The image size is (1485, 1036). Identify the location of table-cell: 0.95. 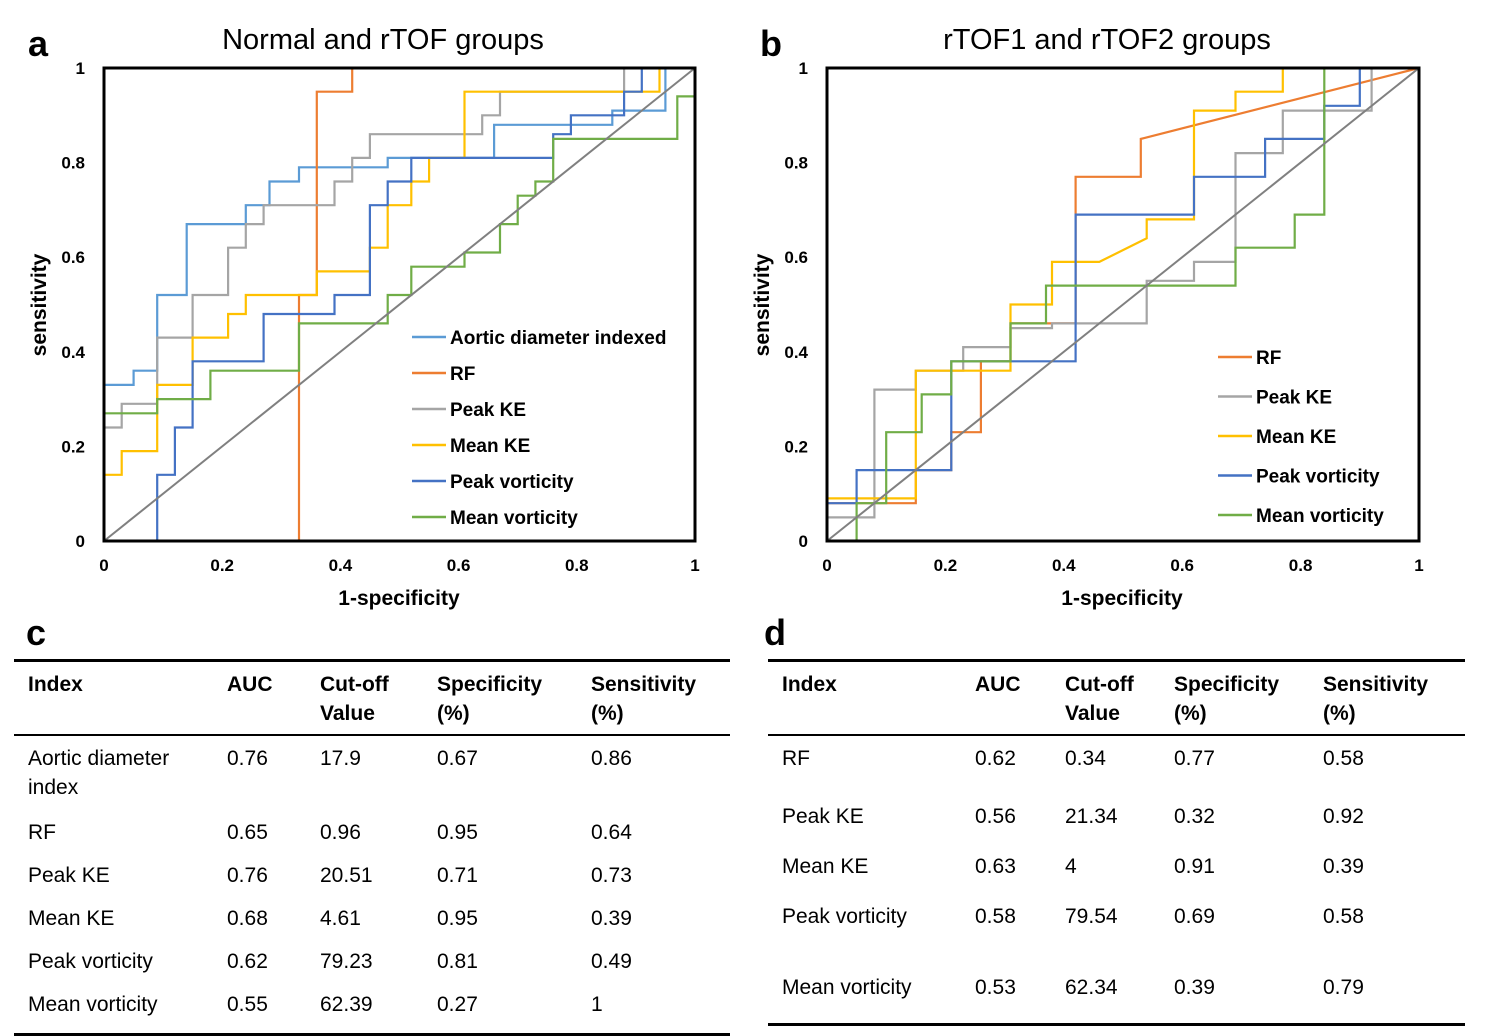
(500, 839).